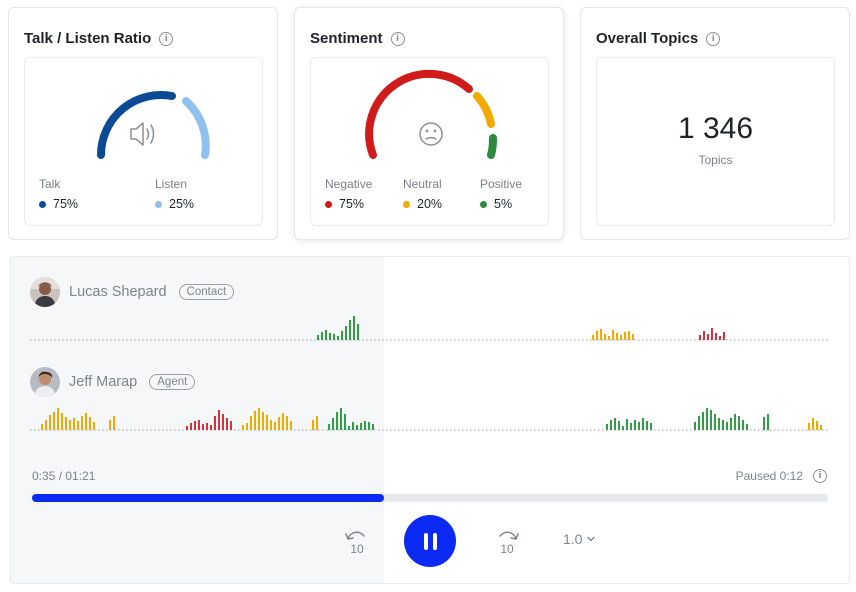 This screenshot has width=856, height=592. I want to click on neutral-arc, so click(484, 110).